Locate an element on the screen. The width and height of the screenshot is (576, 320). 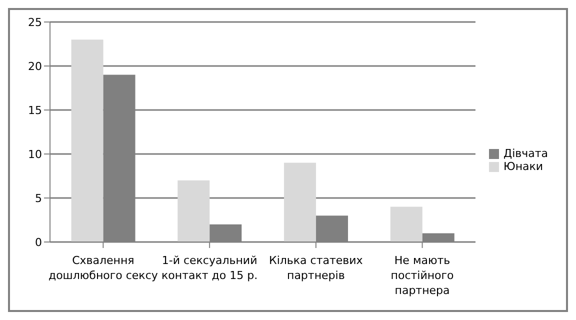
y-tick-label: 10 is located at coordinates (35, 154).